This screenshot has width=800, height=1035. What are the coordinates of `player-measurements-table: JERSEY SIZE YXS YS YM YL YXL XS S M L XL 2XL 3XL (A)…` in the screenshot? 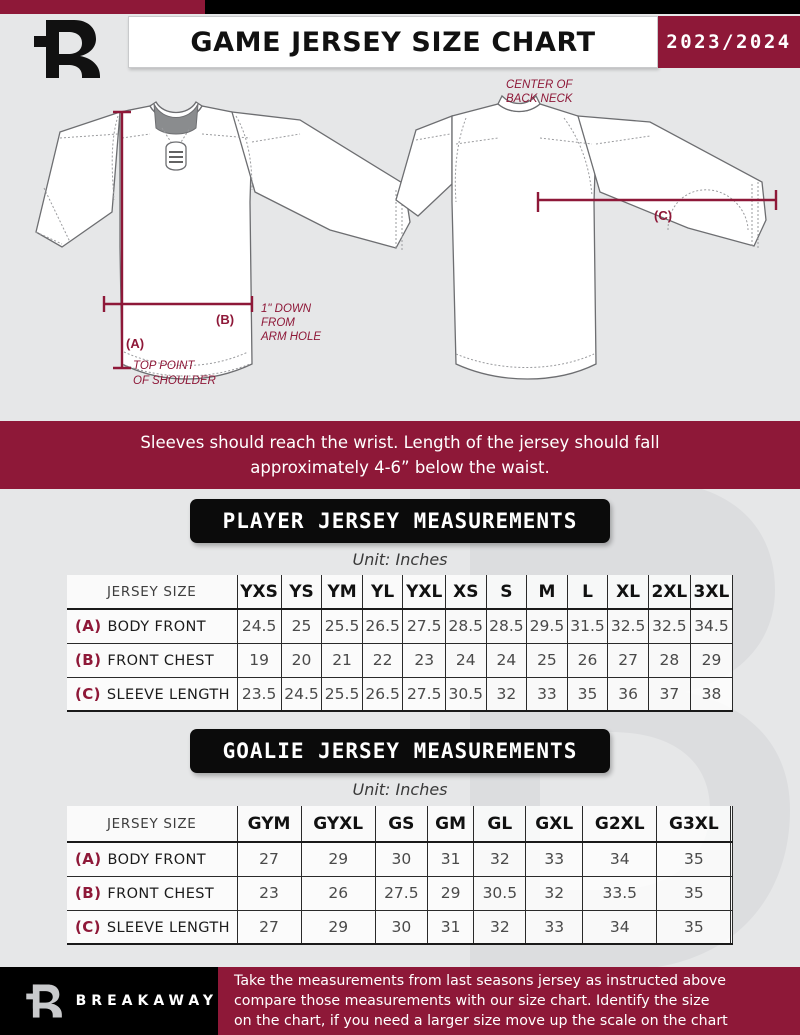 It's located at (400, 643).